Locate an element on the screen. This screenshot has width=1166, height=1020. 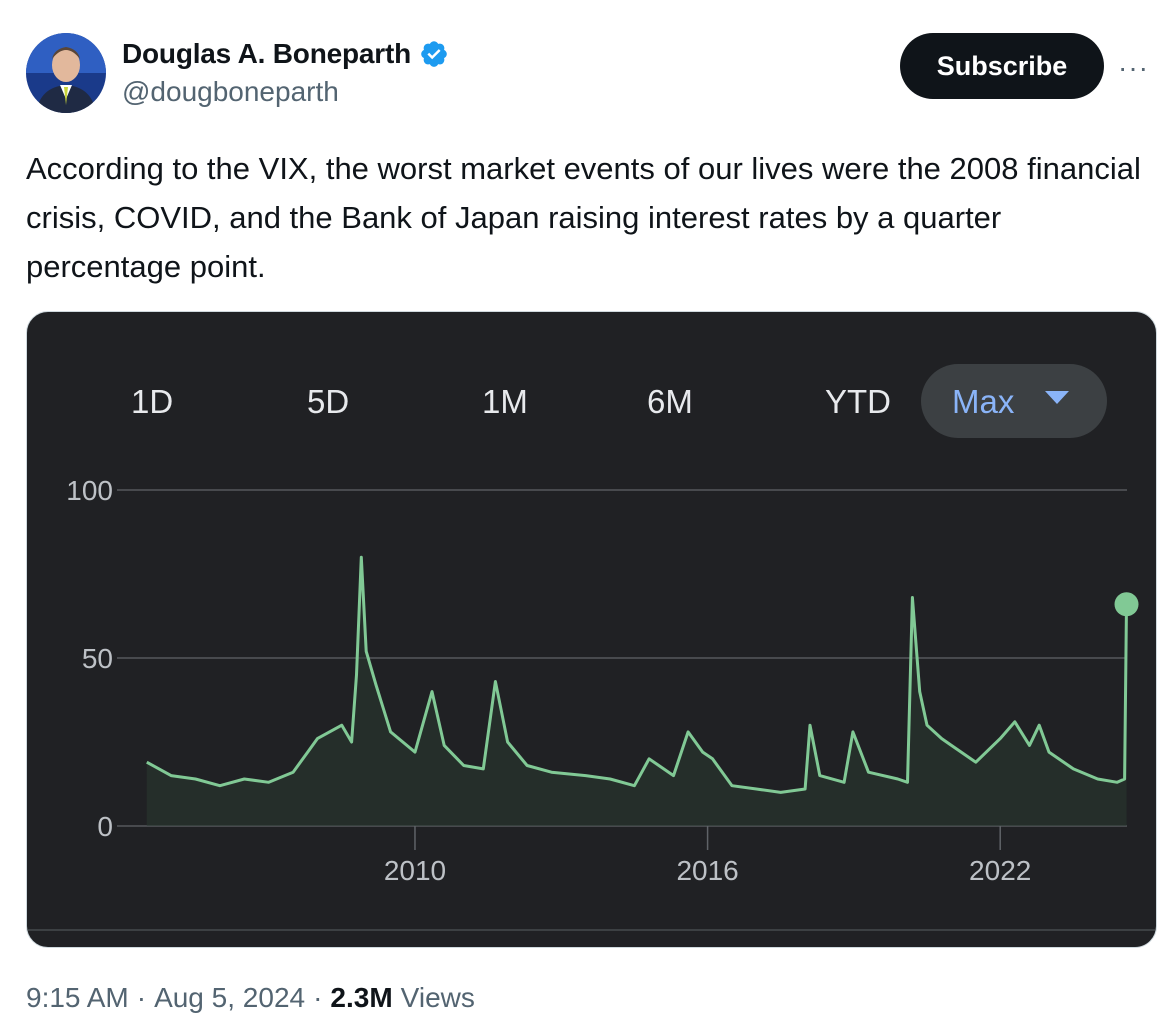
y-axis-labels: 100 50 0 is located at coordinates (89, 658).